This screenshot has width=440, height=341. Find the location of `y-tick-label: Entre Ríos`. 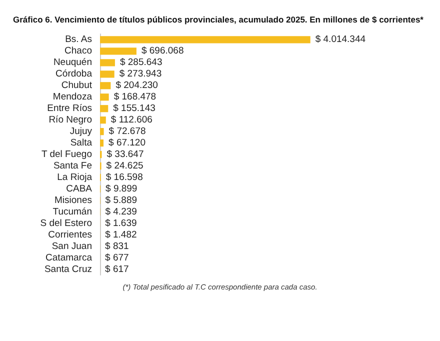

y-tick-label: Entre Ríos is located at coordinates (69, 108).